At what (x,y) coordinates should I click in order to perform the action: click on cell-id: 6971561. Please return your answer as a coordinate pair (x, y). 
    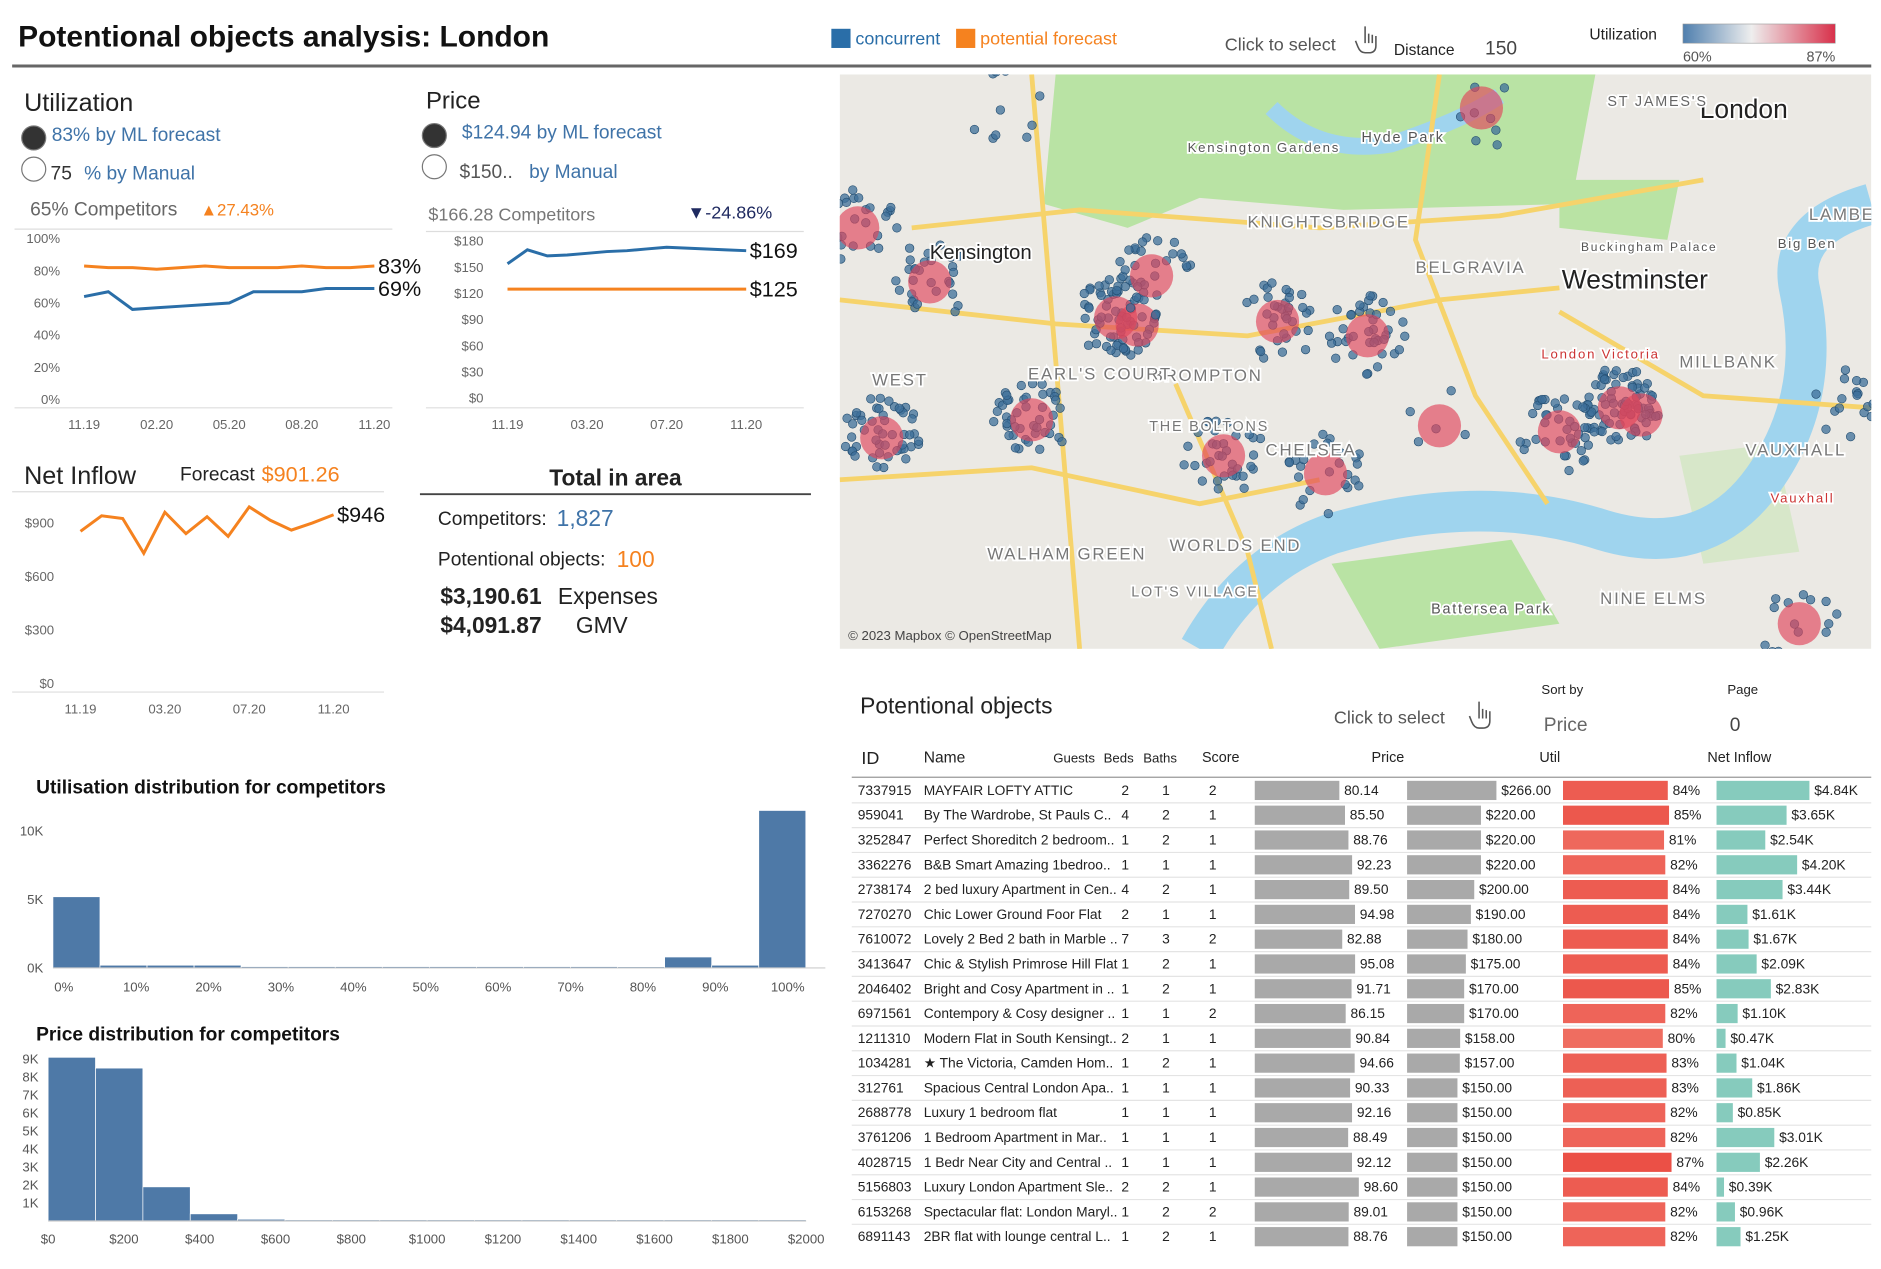
    Looking at the image, I should click on (885, 1013).